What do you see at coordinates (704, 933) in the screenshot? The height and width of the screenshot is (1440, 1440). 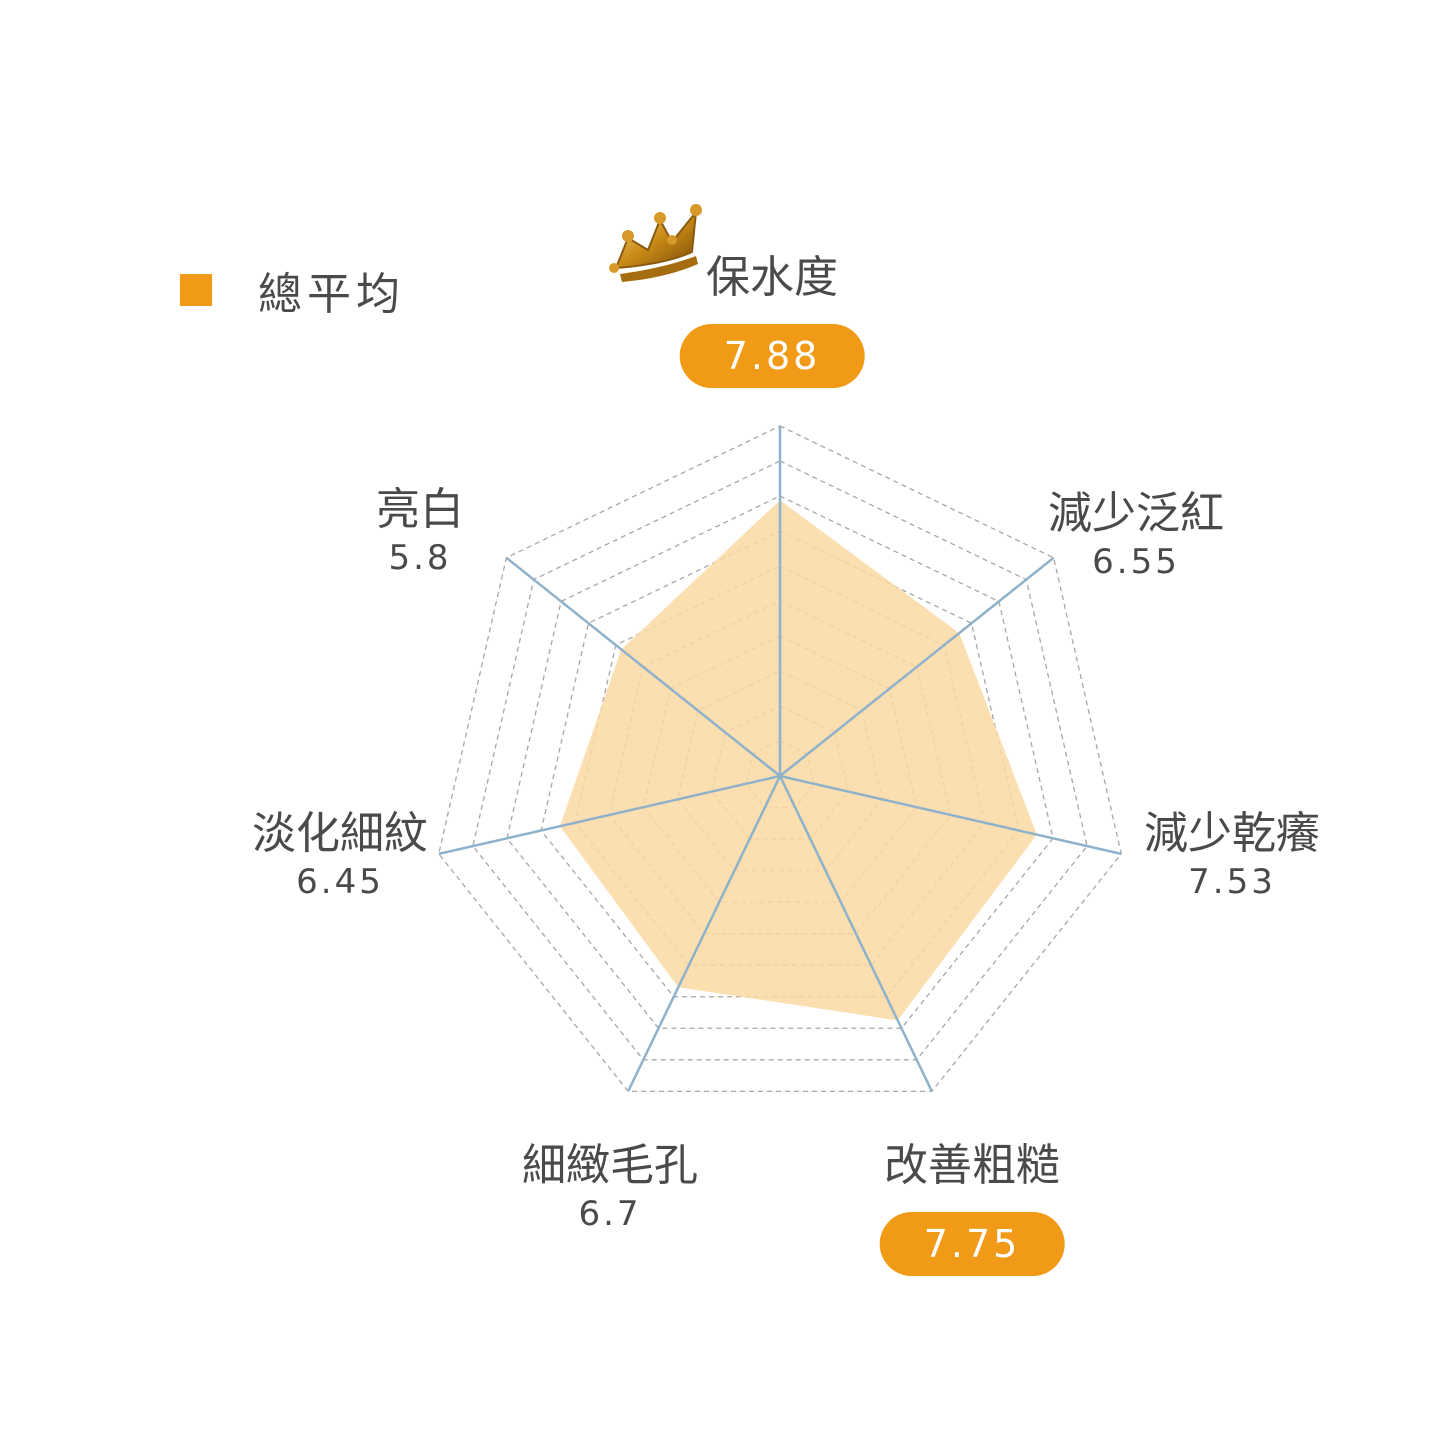 I see `spoke-細緻毛孔` at bounding box center [704, 933].